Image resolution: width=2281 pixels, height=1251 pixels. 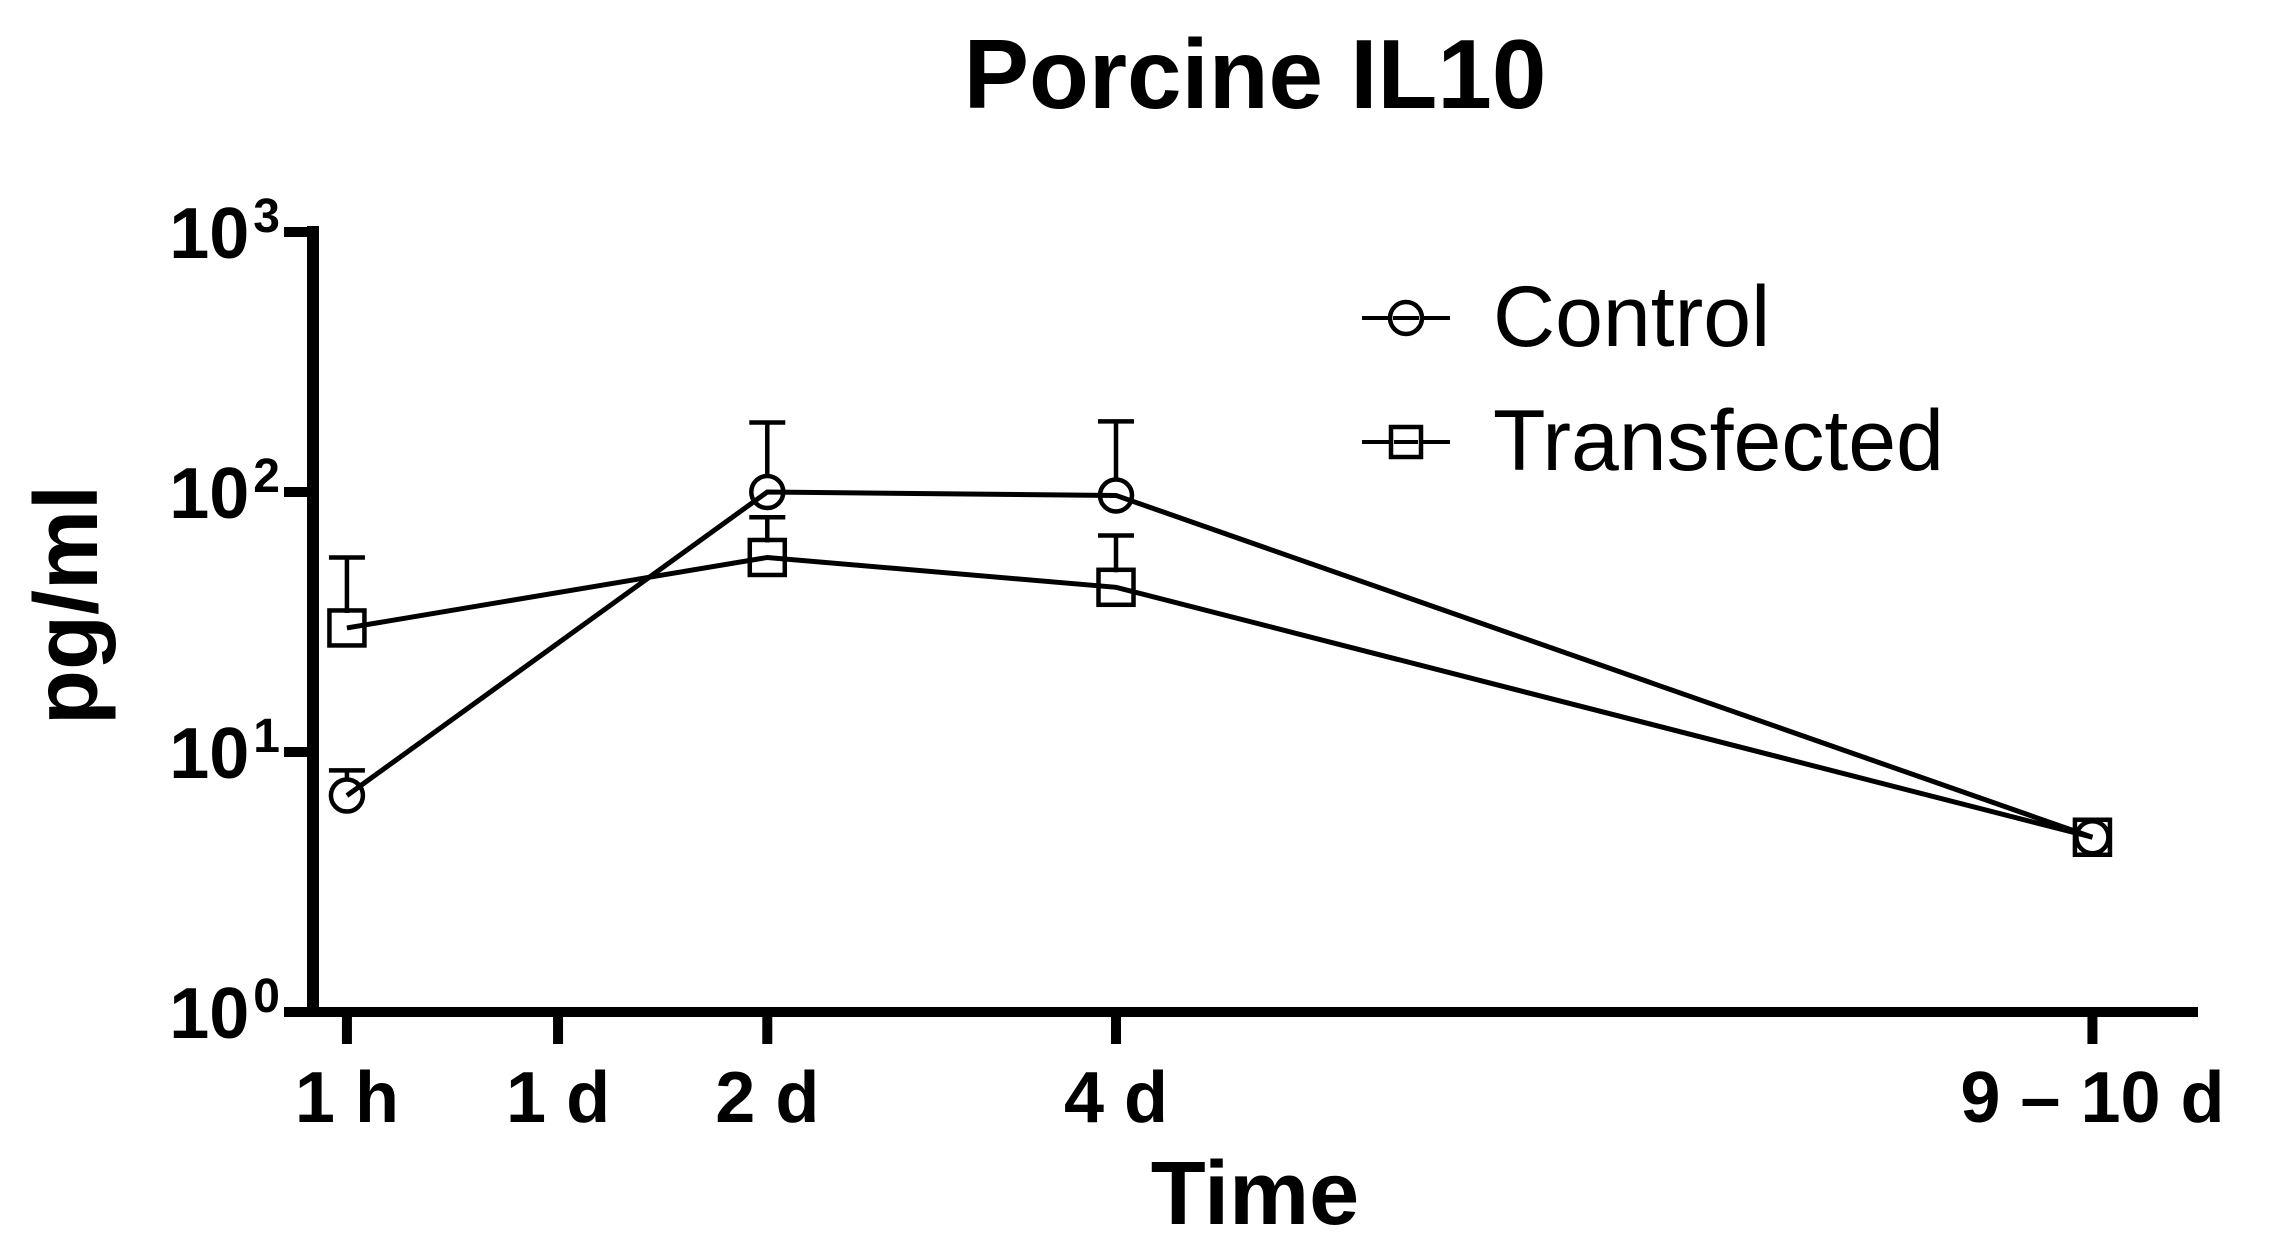 What do you see at coordinates (224, 232) in the screenshot?
I see `y-tick-label: 103` at bounding box center [224, 232].